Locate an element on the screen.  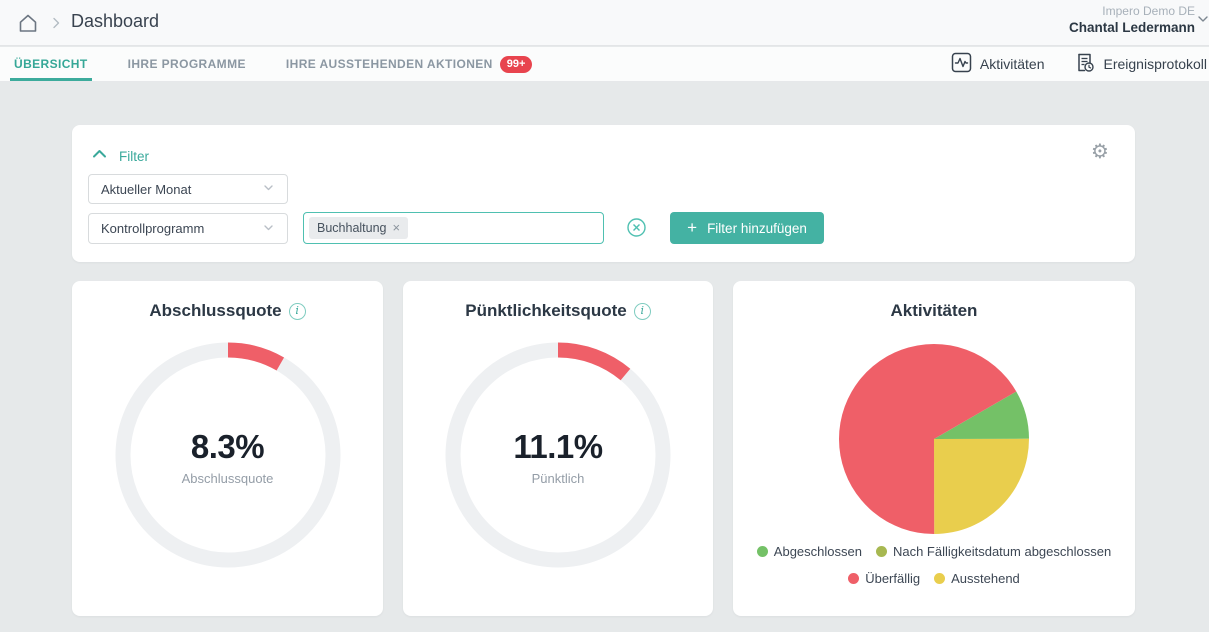
chevron-up-icon is located at coordinates (99, 156).